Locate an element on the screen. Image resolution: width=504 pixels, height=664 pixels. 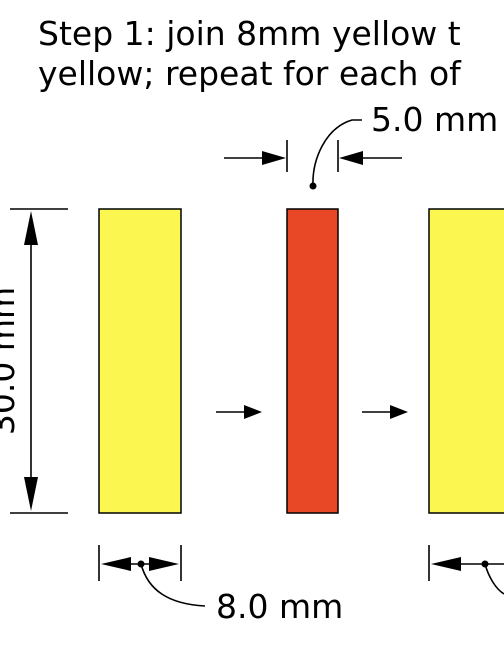
gap-dimension-label: 5.0 mm is located at coordinates (434, 119).